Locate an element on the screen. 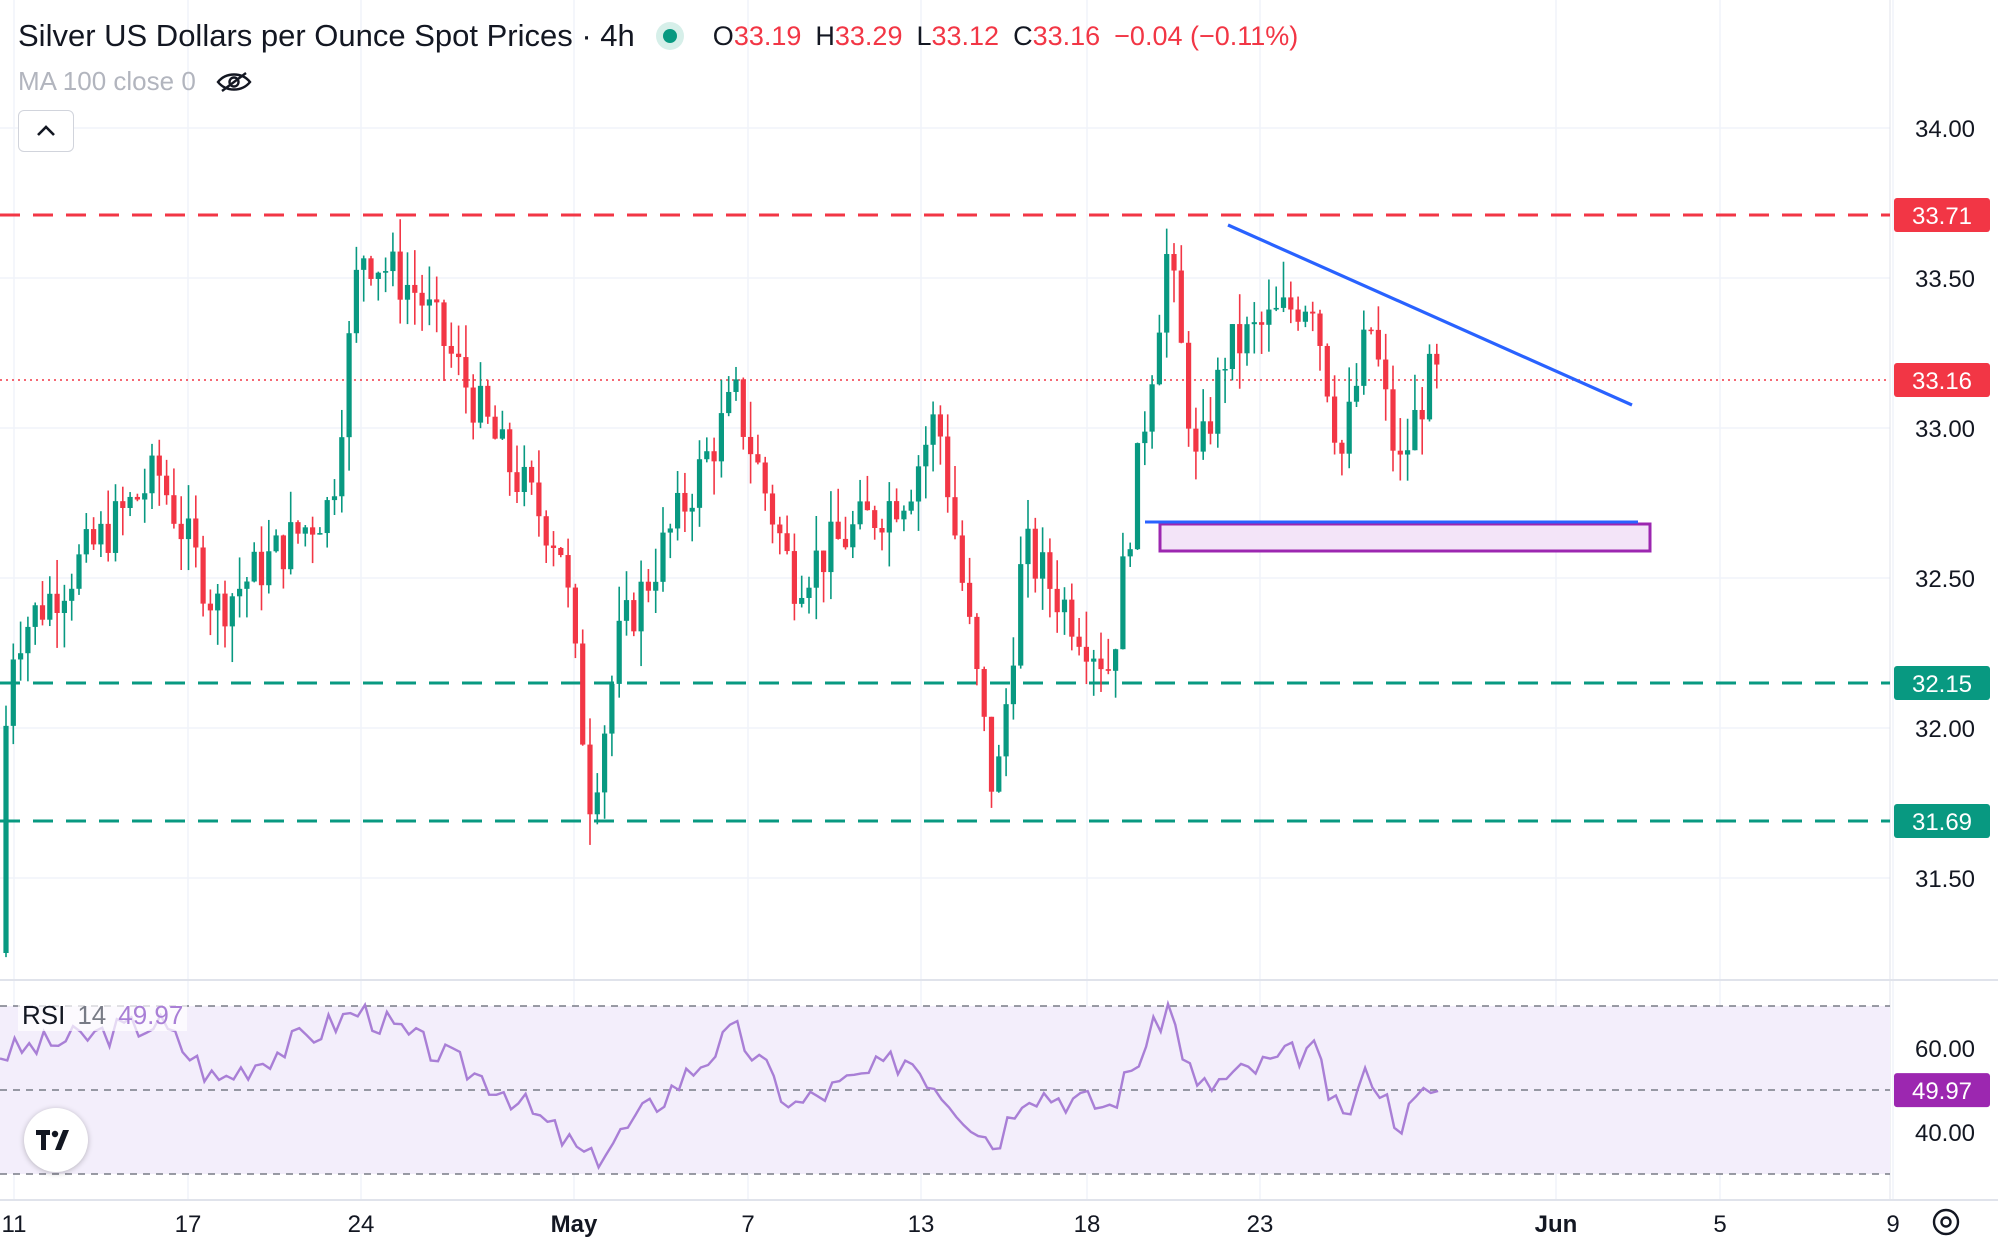 The height and width of the screenshot is (1246, 1998). x-tick-label: May is located at coordinates (574, 1224).